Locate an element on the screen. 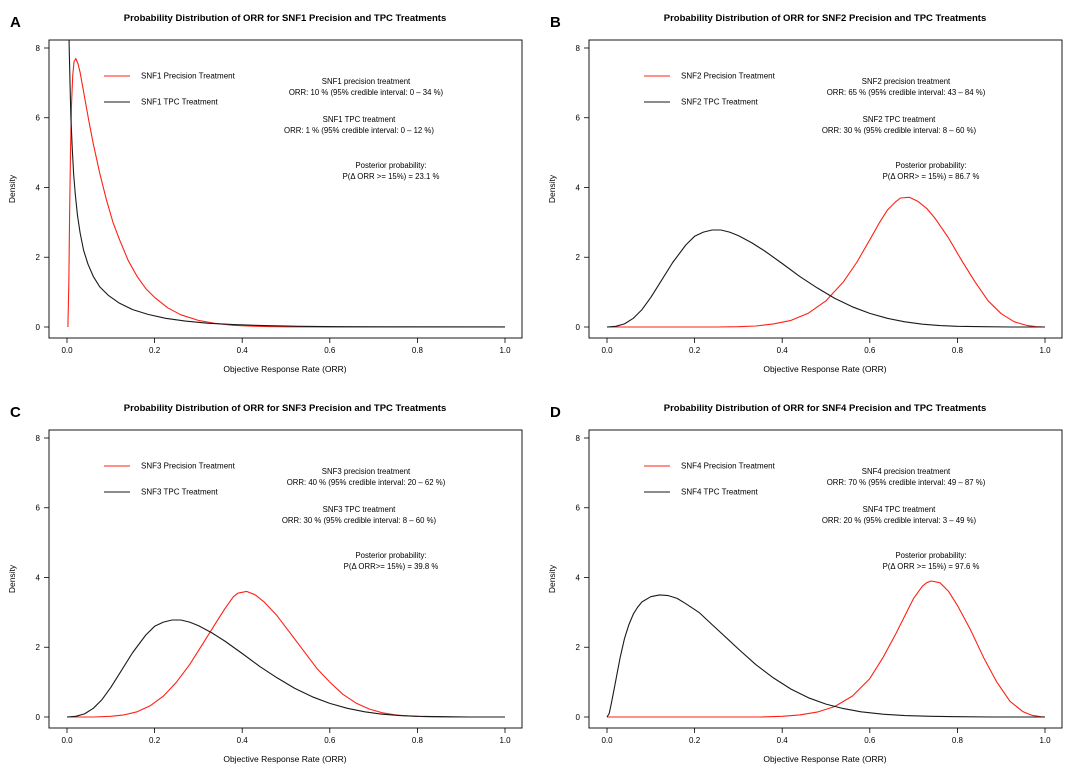  panel-letter: C is located at coordinates (15, 412).